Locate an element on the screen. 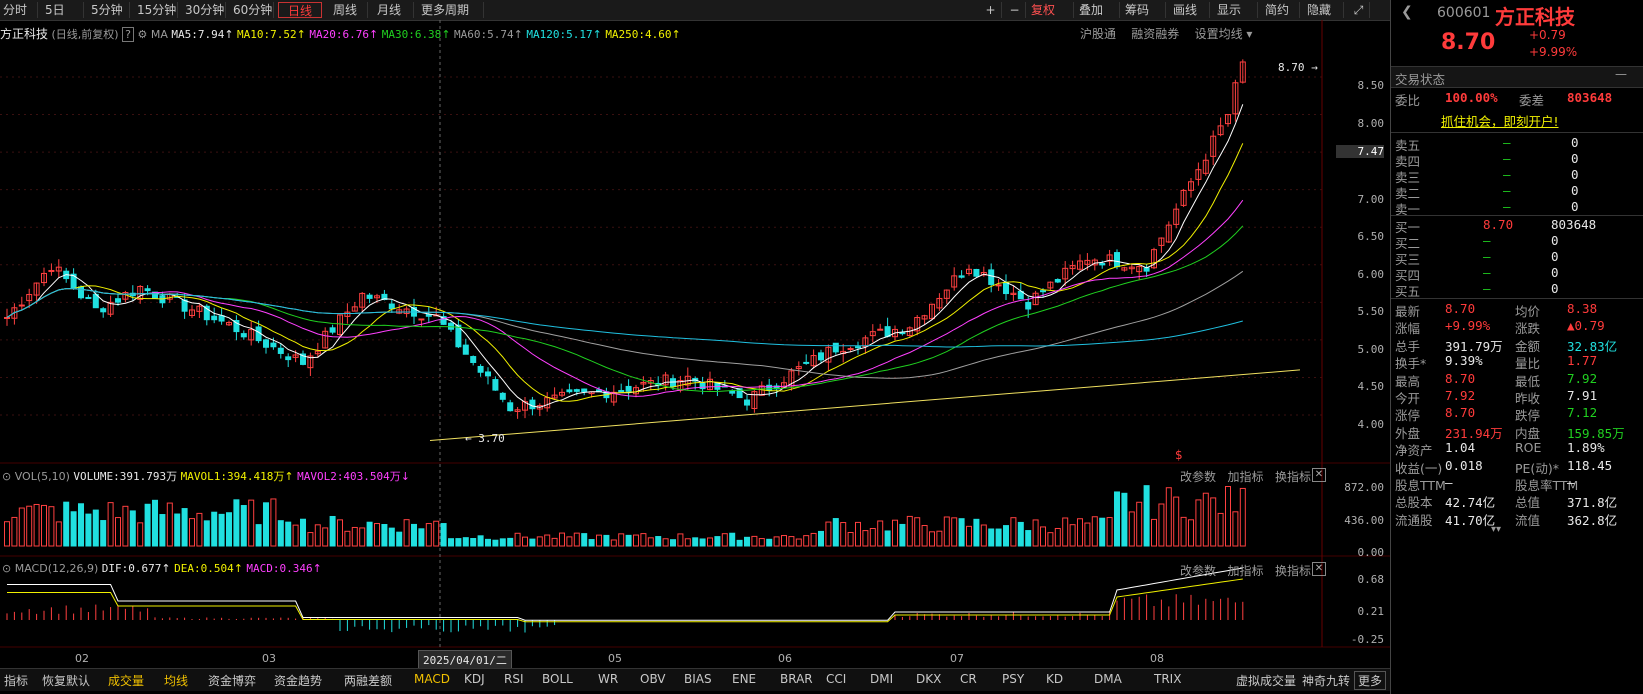 The image size is (1643, 694). simple-button: 简约 is located at coordinates (1281, 10).